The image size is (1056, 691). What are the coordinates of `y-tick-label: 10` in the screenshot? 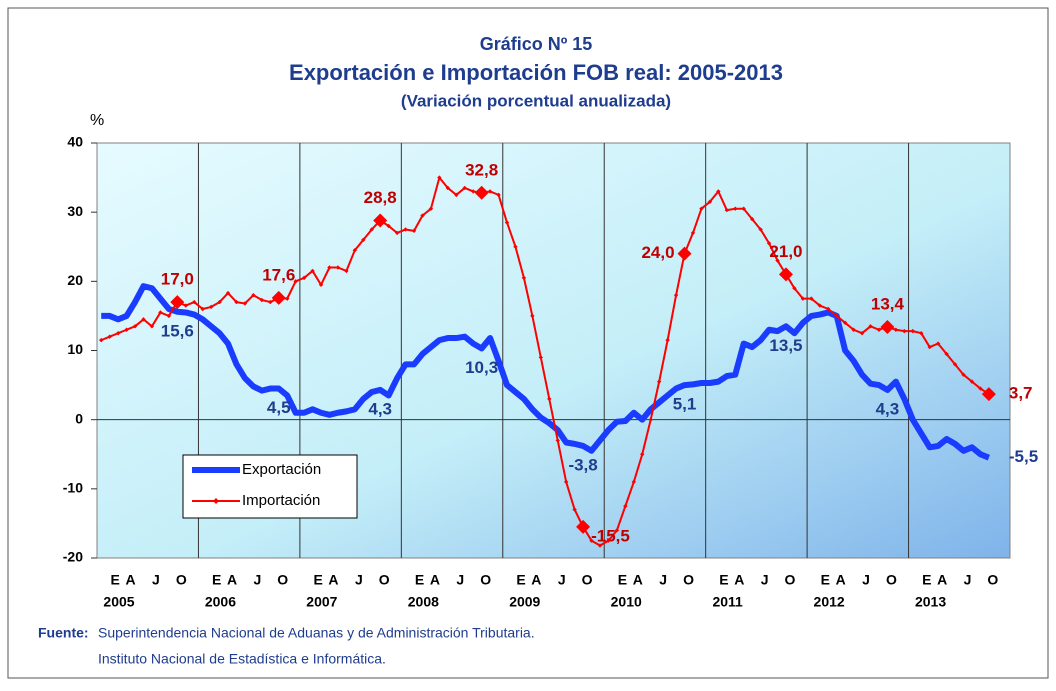 It's located at (75, 349).